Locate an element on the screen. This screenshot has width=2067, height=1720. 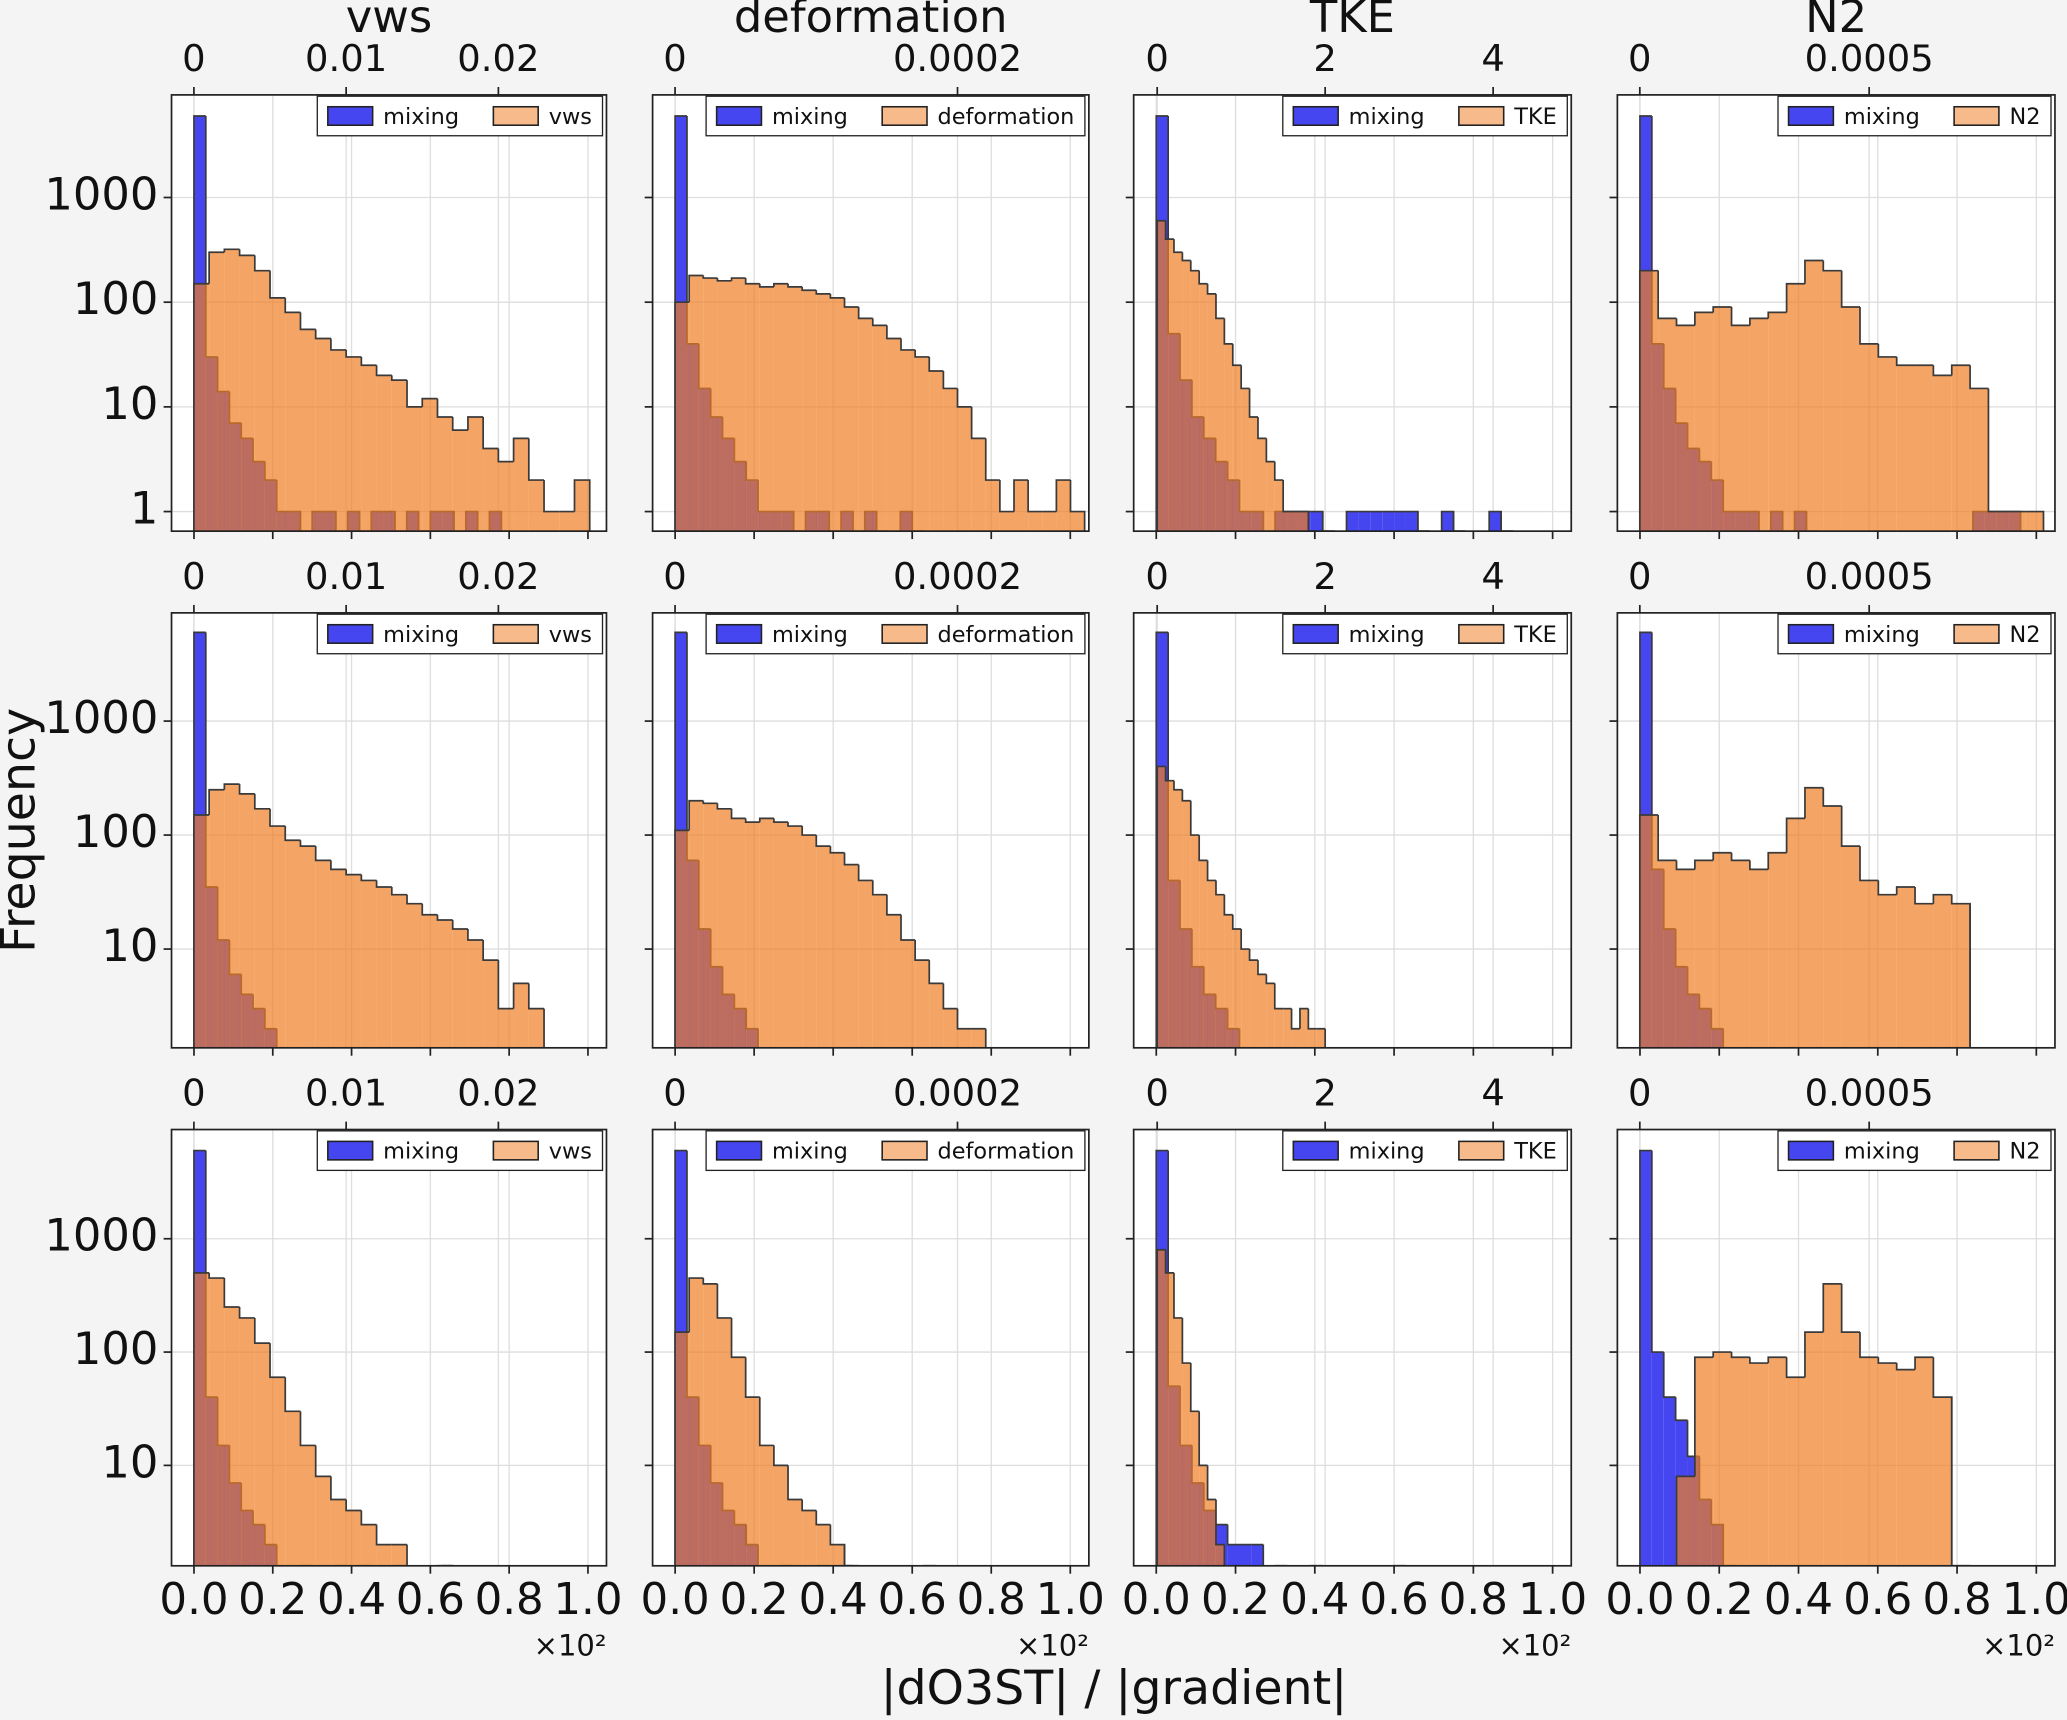
legend-label: deformation is located at coordinates (1006, 117).